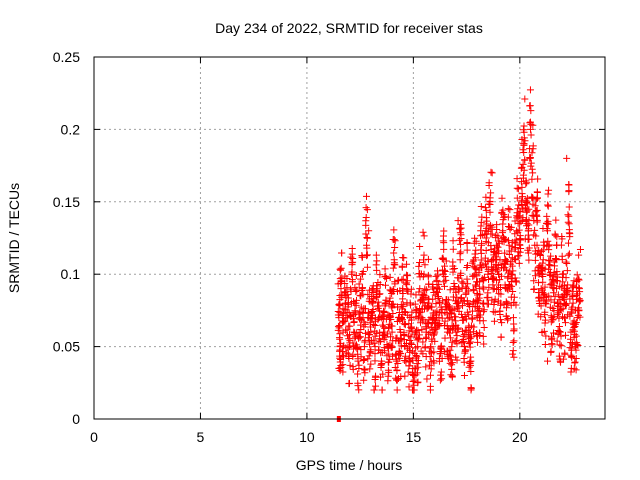  Describe the element at coordinates (14, 238) in the screenshot. I see `y-axis-label: SRMTID / TECUs` at that location.